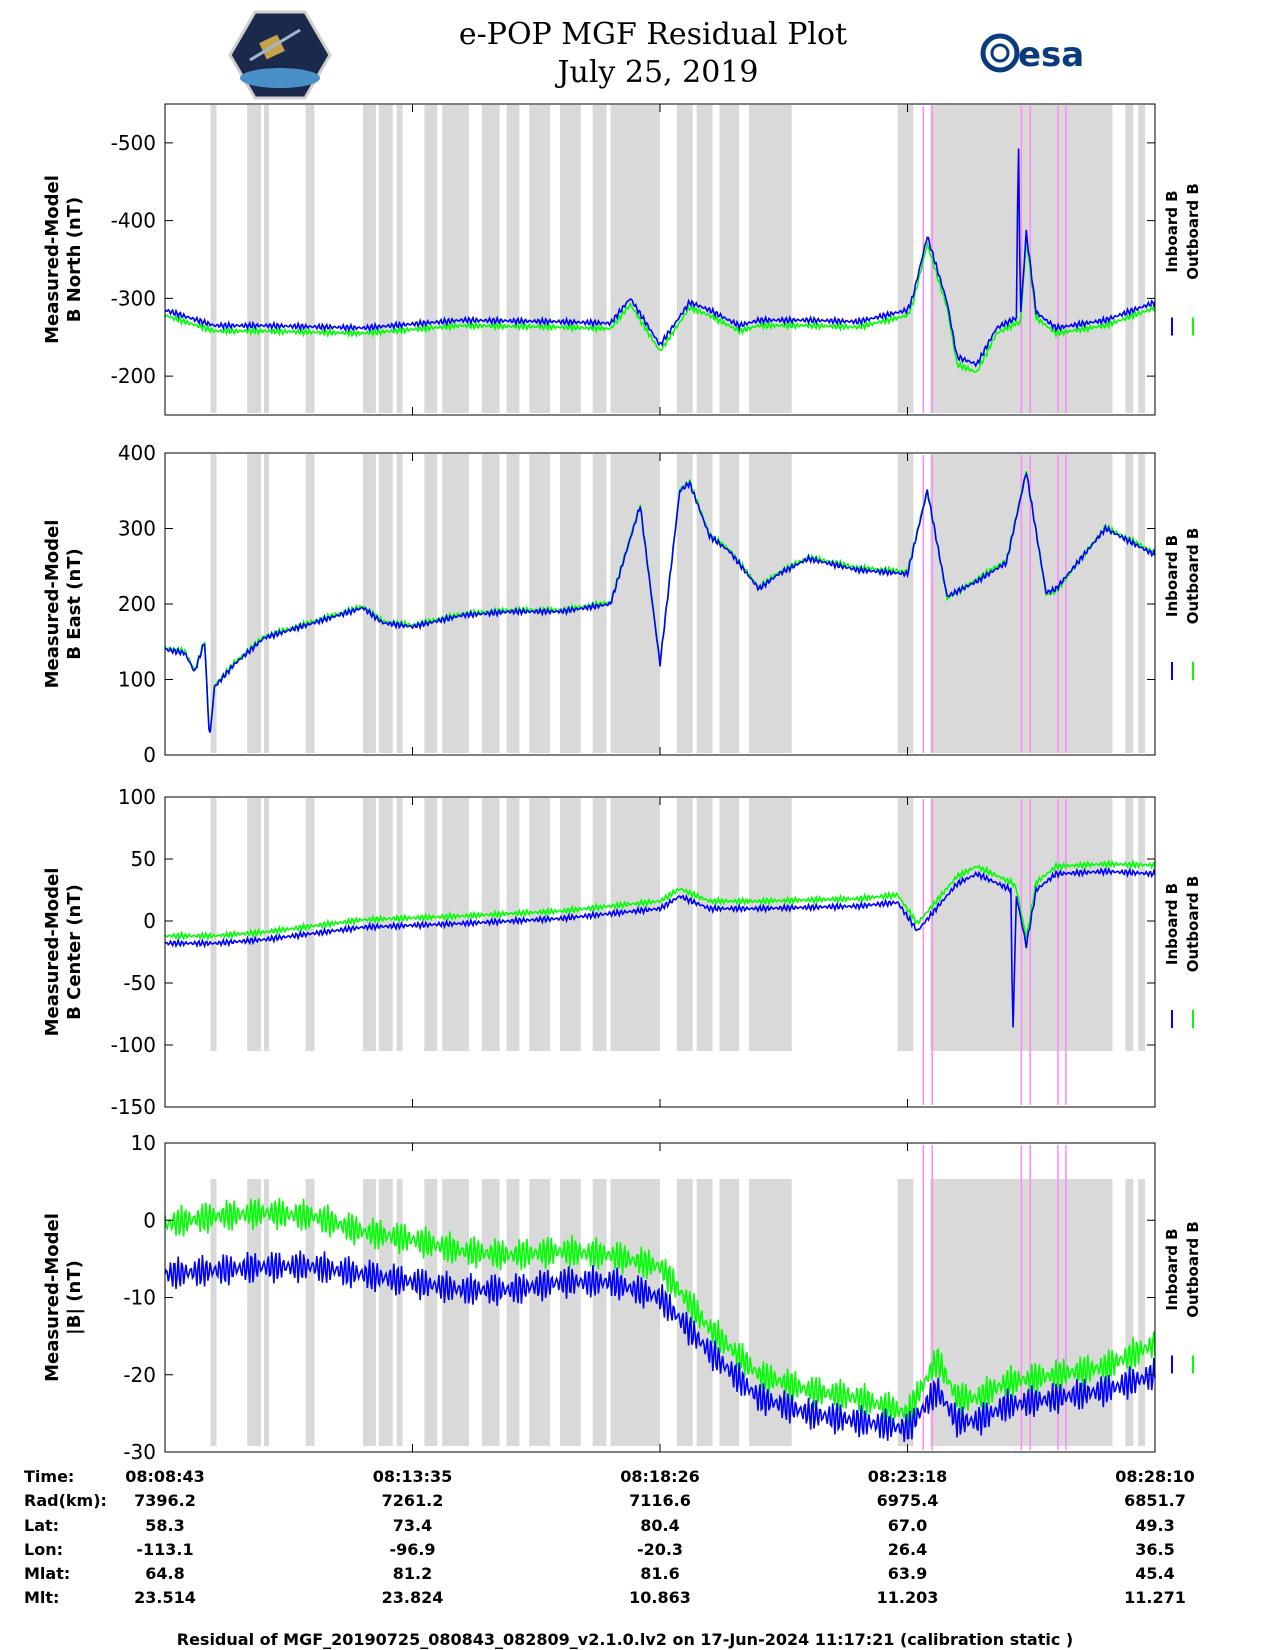 The image size is (1275, 1650). Describe the element at coordinates (907, 1549) in the screenshot. I see `info-cell: 26.4` at that location.